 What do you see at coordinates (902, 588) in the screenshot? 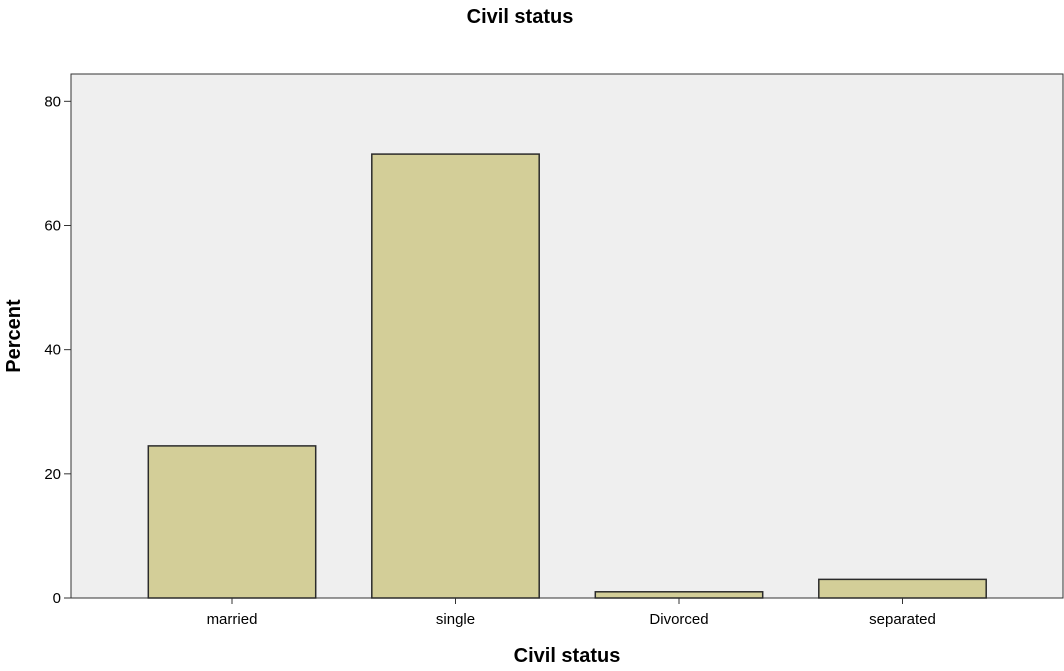
I see `bar-separated` at bounding box center [902, 588].